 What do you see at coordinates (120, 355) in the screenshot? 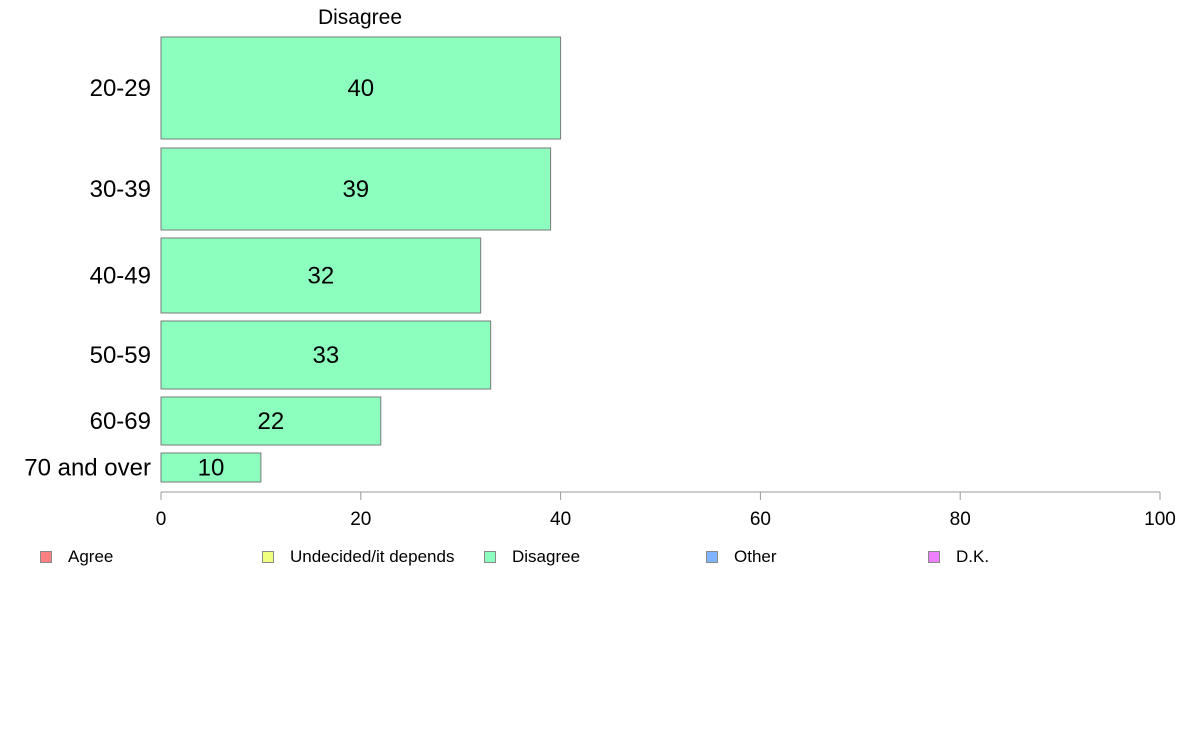
I see `category-label-50-59: 50-59` at bounding box center [120, 355].